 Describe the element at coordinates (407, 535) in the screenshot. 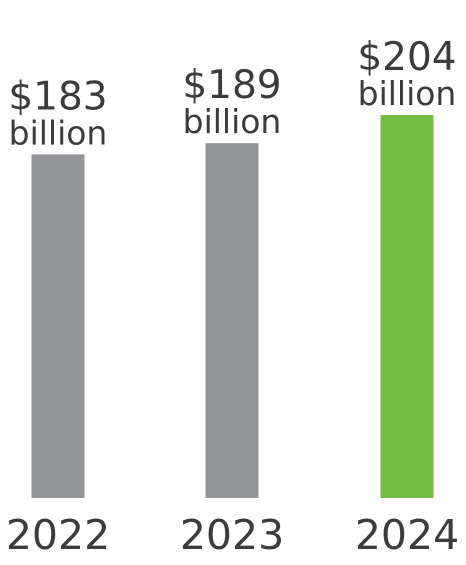

I see `x-tick-label-2024: 2024` at that location.